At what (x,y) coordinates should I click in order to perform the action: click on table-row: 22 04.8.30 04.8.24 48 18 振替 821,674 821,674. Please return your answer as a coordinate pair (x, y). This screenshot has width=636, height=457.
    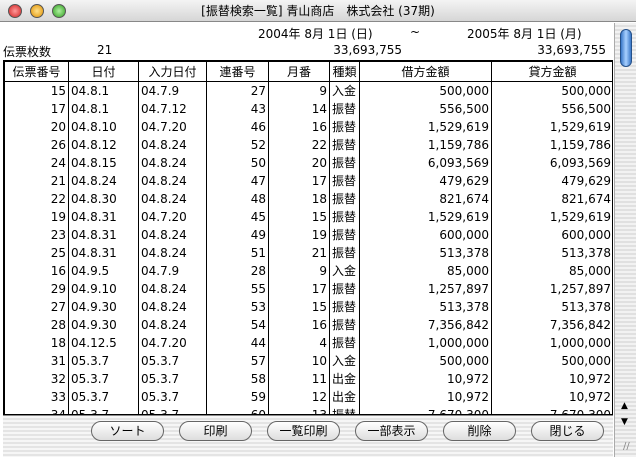
    Looking at the image, I should click on (308, 198).